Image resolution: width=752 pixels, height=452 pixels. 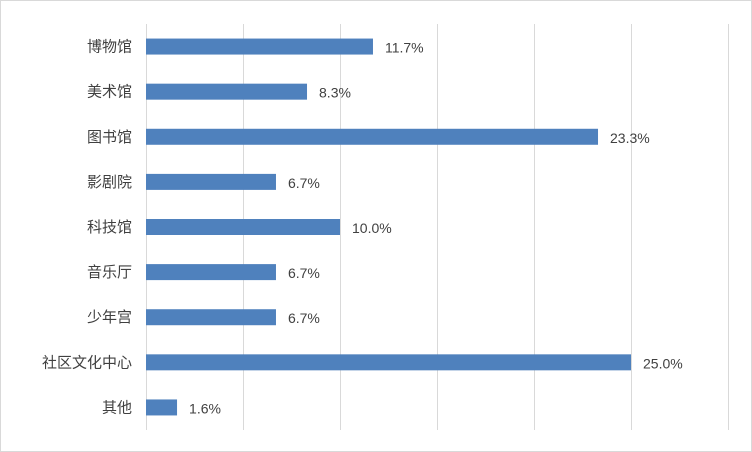 What do you see at coordinates (109, 272) in the screenshot?
I see `category-label: 音乐厅` at bounding box center [109, 272].